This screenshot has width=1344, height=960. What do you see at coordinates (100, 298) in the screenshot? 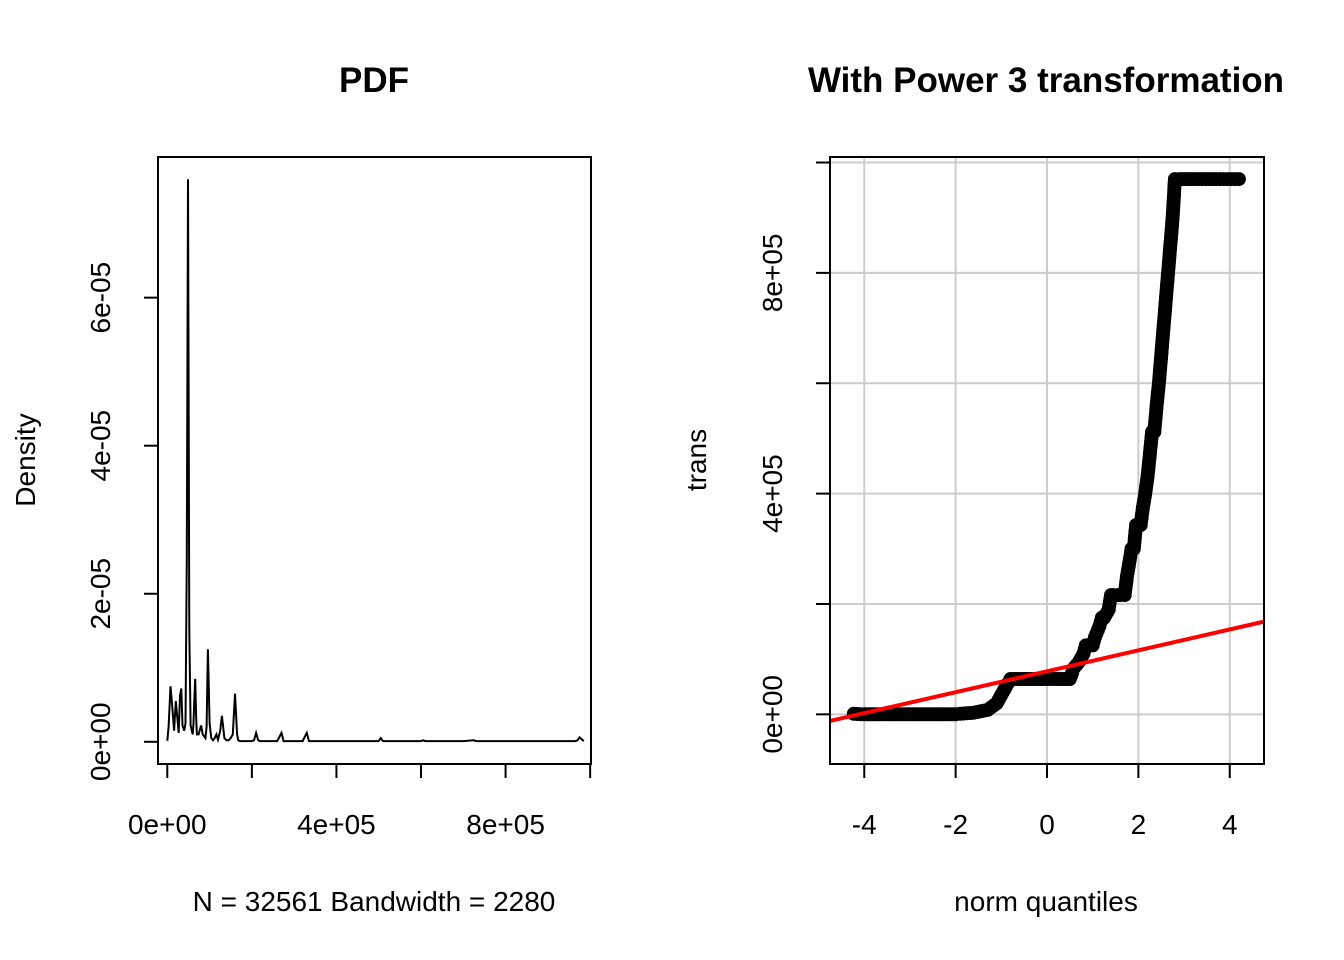
I see `pdf-y-tick-label: 6e-05` at bounding box center [100, 298].